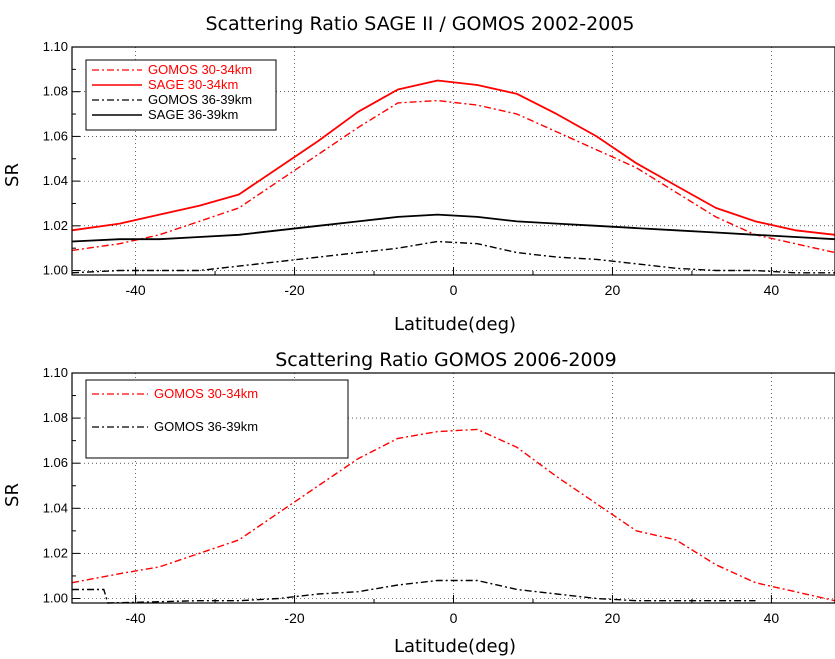 The height and width of the screenshot is (659, 835). I want to click on x-tick-label-bottom: -20, so click(294, 618).